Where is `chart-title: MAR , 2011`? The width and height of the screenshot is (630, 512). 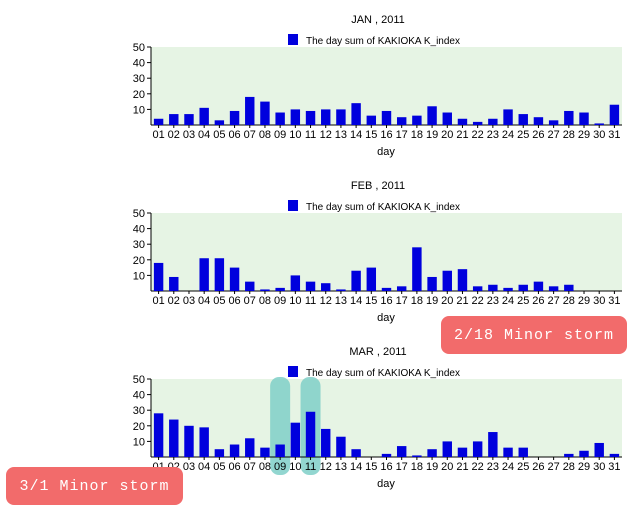 chart-title: MAR , 2011 is located at coordinates (377, 352).